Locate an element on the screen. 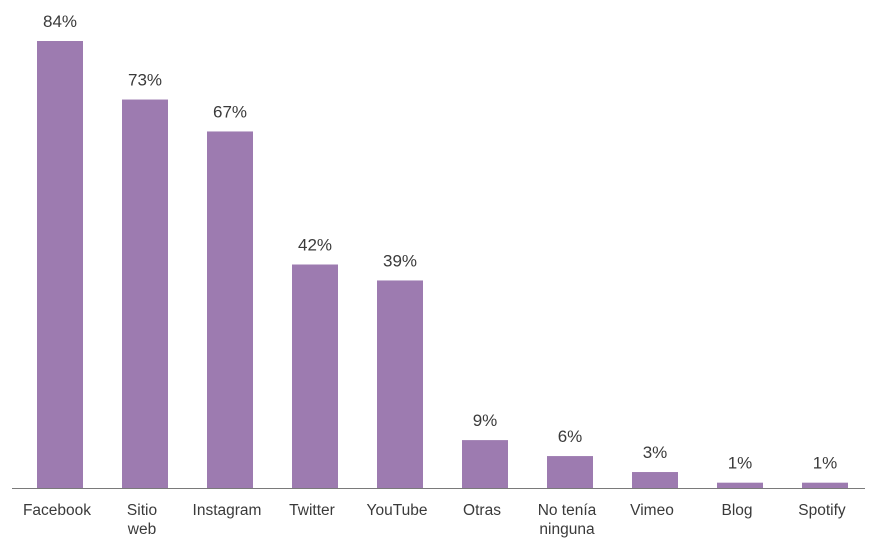 This screenshot has height=539, width=870. x-tick-label-0: Facebook is located at coordinates (57, 510).